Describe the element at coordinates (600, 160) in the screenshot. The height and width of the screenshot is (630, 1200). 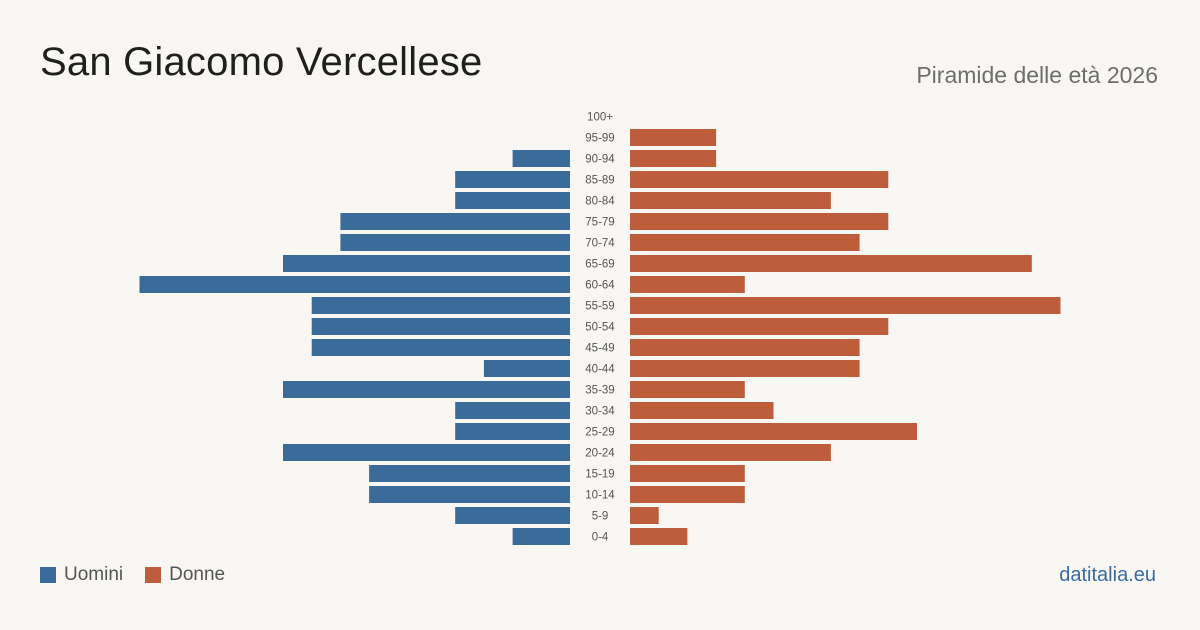
I see `age-label-90-94: 90-94` at that location.